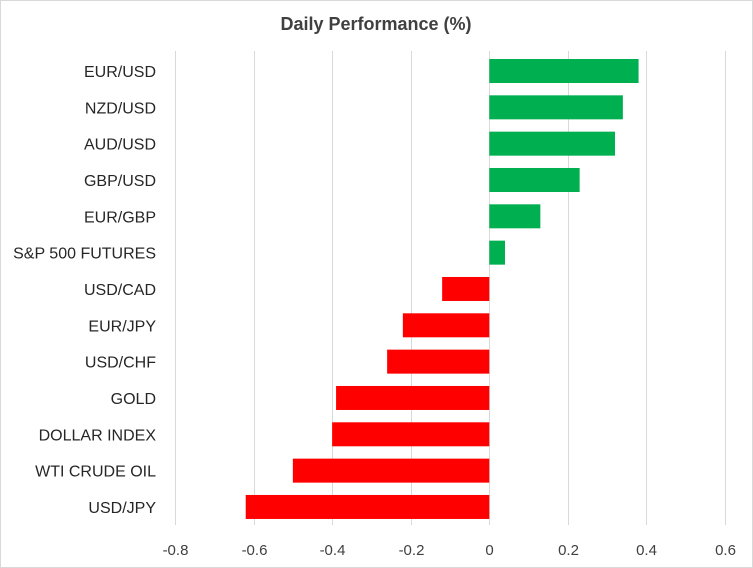 The image size is (753, 568). Describe the element at coordinates (391, 470) in the screenshot. I see `bar-wti-crude-oil` at that location.